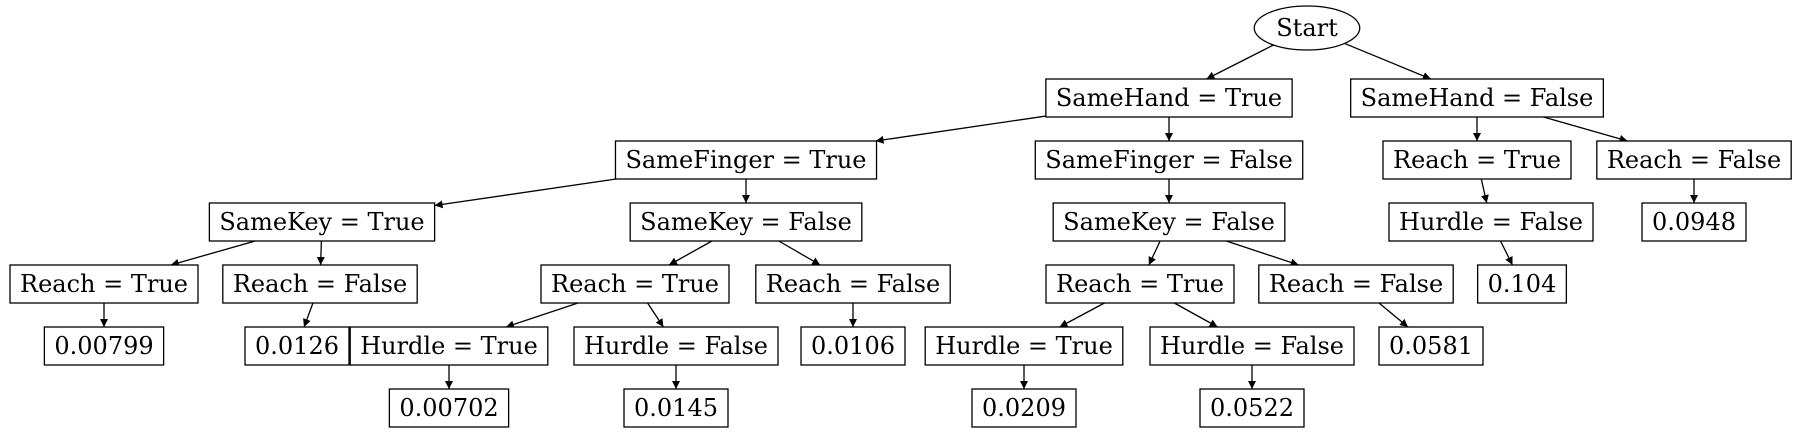  I want to click on node-ellipse, so click(1307, 28).